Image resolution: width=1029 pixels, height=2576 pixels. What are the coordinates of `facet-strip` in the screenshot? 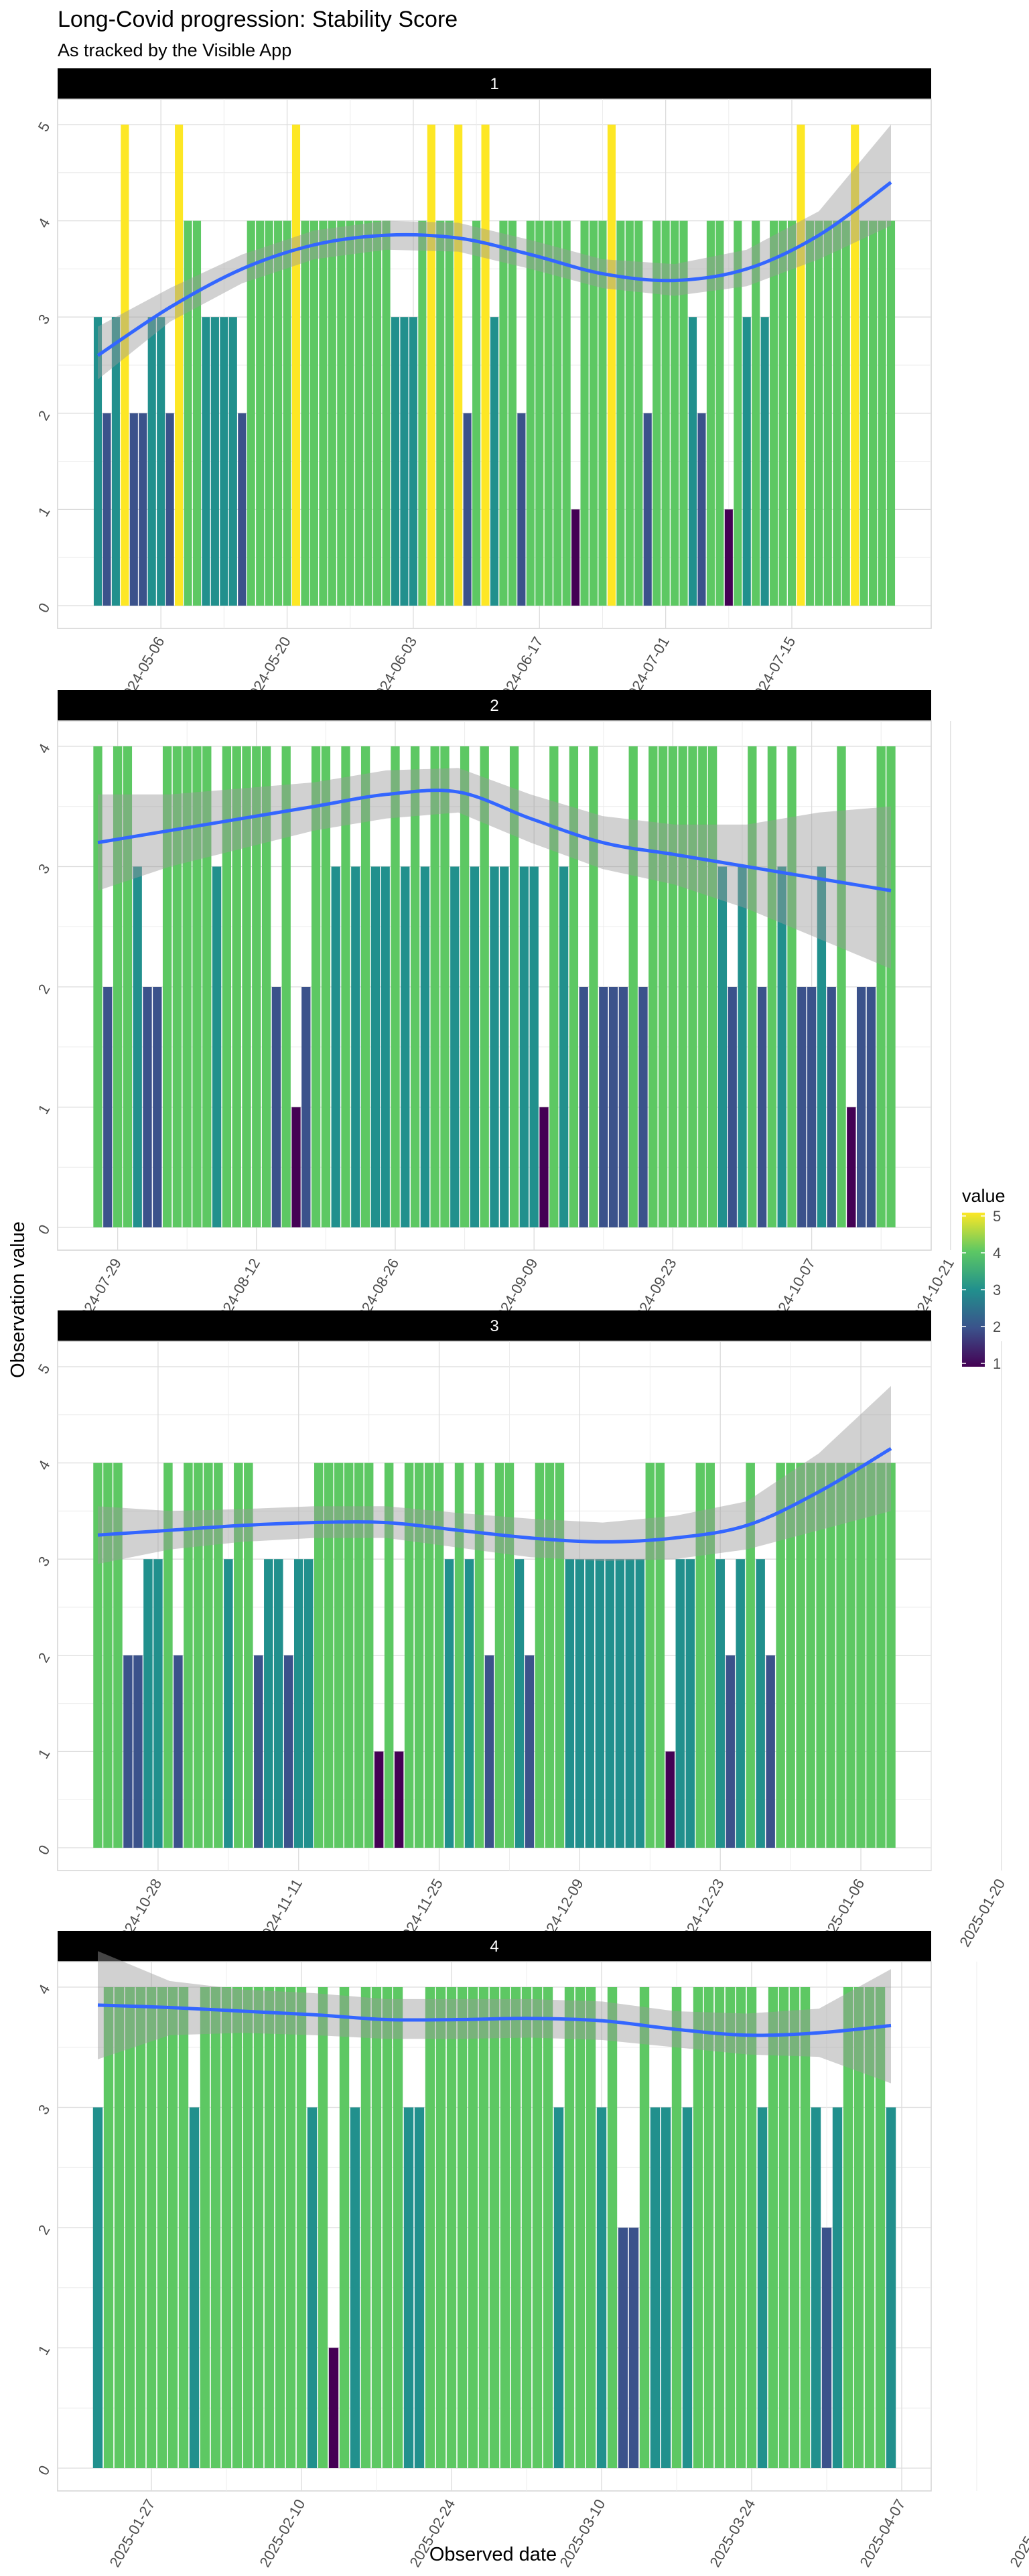 It's located at (494, 1325).